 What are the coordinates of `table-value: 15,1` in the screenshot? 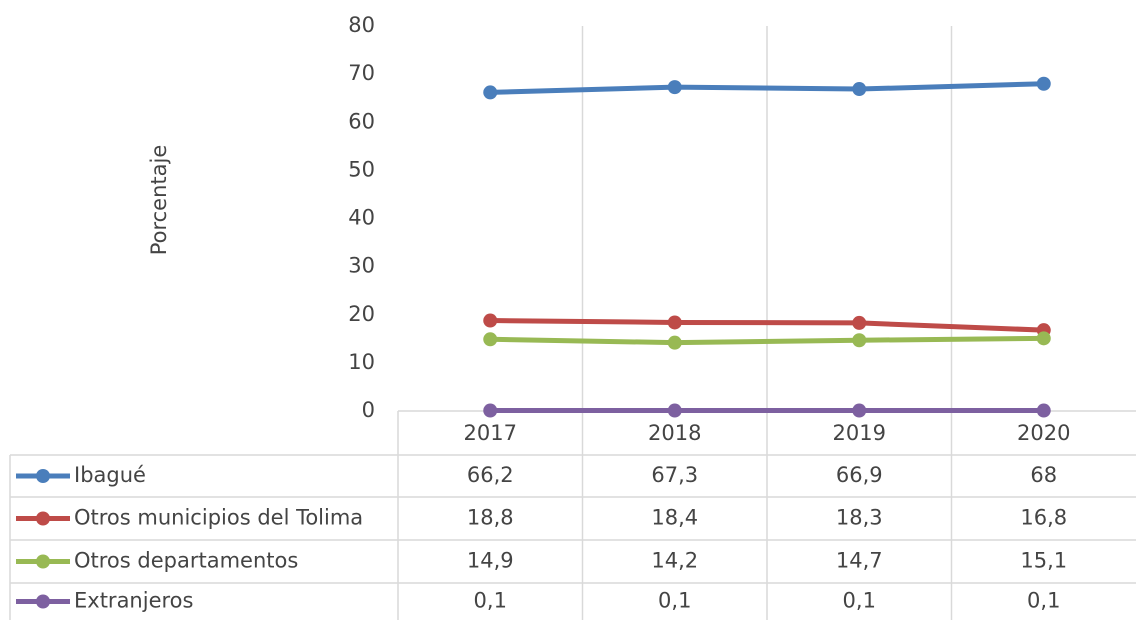 It's located at (1043, 561).